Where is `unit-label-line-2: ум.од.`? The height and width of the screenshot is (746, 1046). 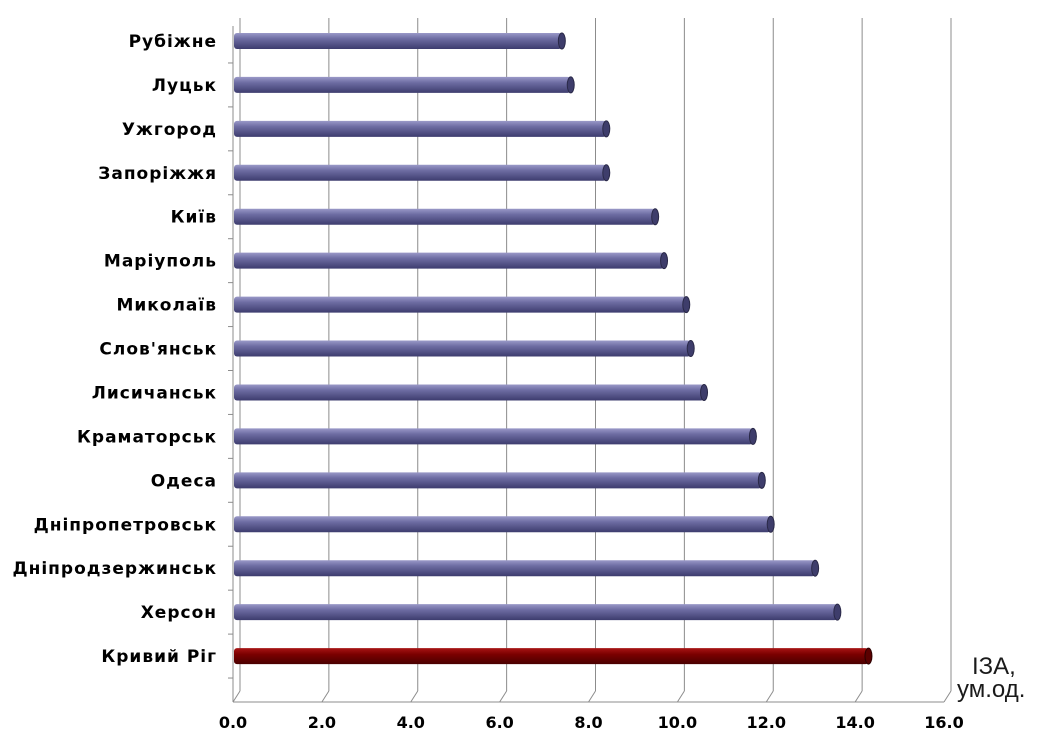 unit-label-line-2: ум.од. is located at coordinates (991, 689).